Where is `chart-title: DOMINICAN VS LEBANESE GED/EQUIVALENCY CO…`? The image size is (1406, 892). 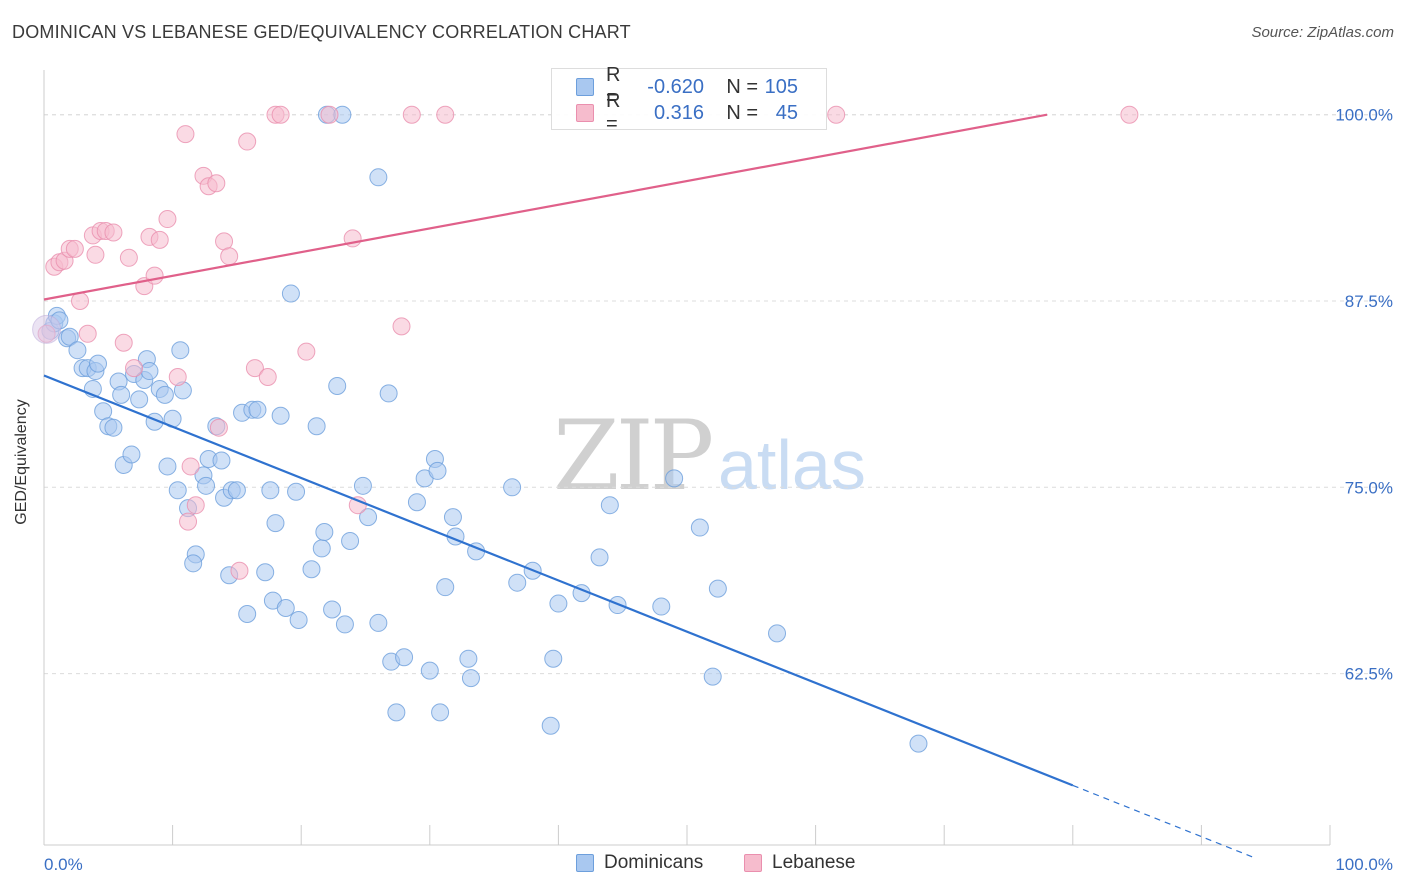
chart-title: DOMINICAN VS LEBANESE GED/EQUIVALENCY CO… is located at coordinates (321, 32).